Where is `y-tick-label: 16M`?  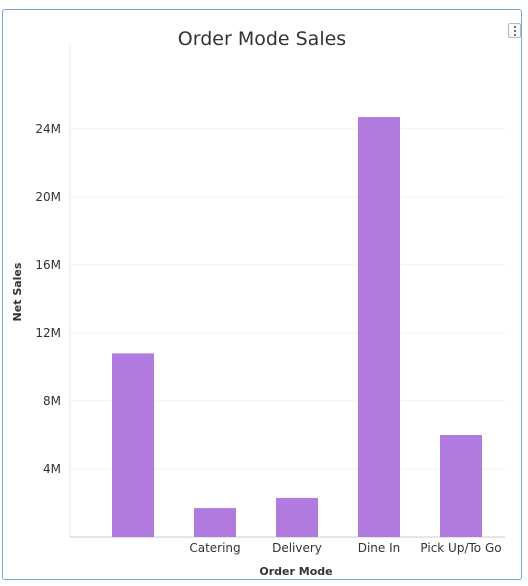 y-tick-label: 16M is located at coordinates (48, 265).